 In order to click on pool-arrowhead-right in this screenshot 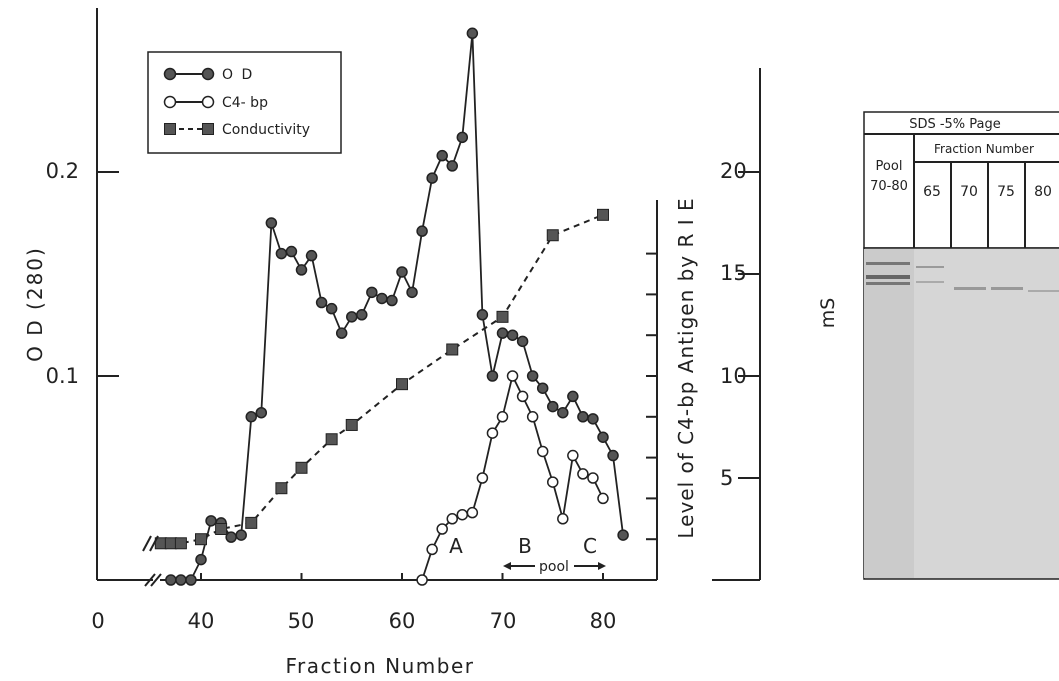, I will do `click(602, 566)`.